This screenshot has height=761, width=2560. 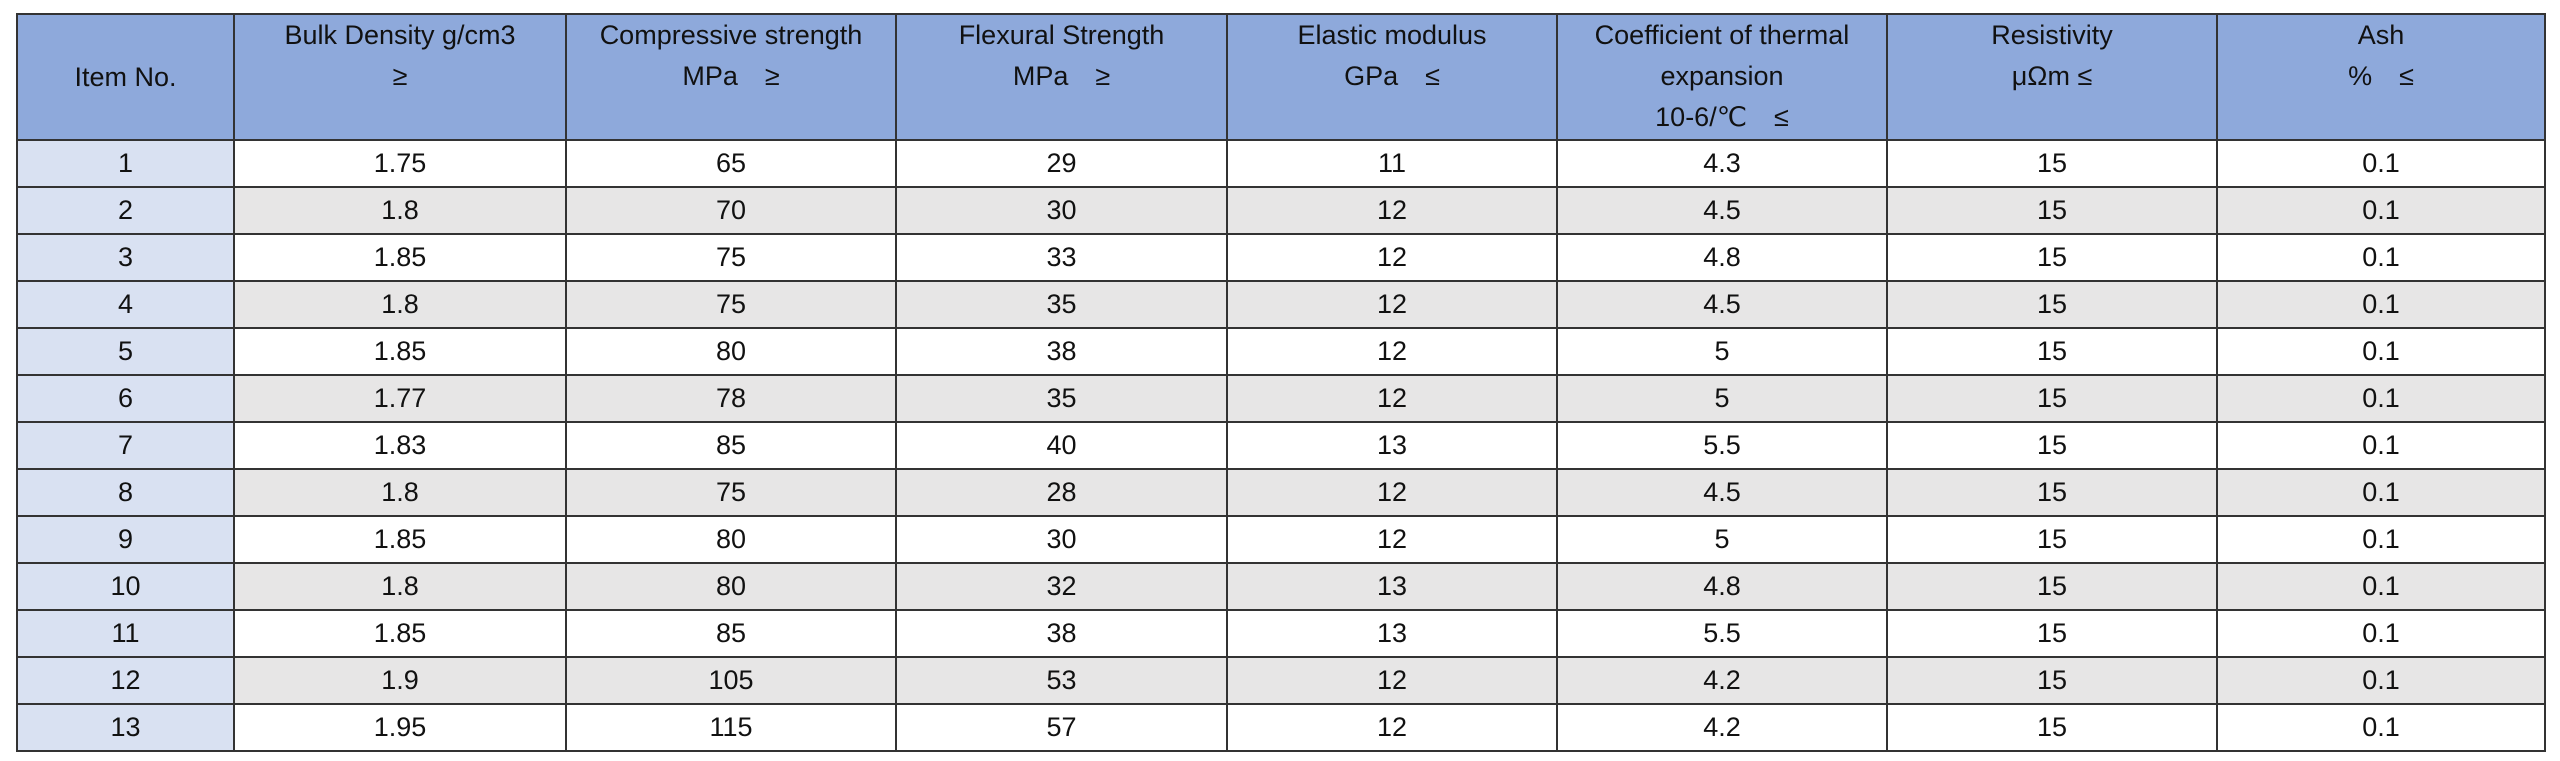 I want to click on header-cell: Coefficient of thermal expansion 10-6/℃ ≤, so click(x=1722, y=77).